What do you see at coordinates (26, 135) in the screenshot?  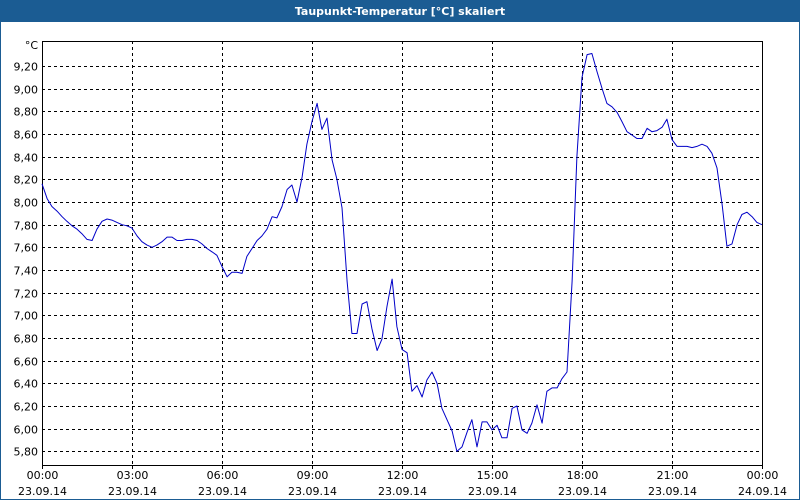 I see `y-tick-label: 8,60` at bounding box center [26, 135].